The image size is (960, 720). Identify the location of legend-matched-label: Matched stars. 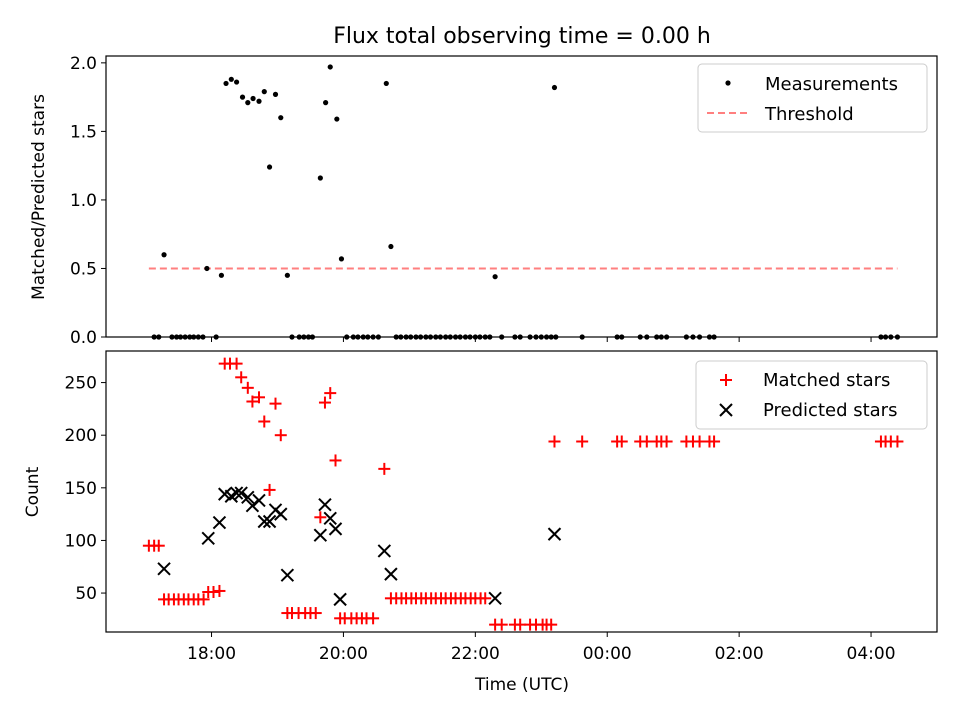
(826, 380).